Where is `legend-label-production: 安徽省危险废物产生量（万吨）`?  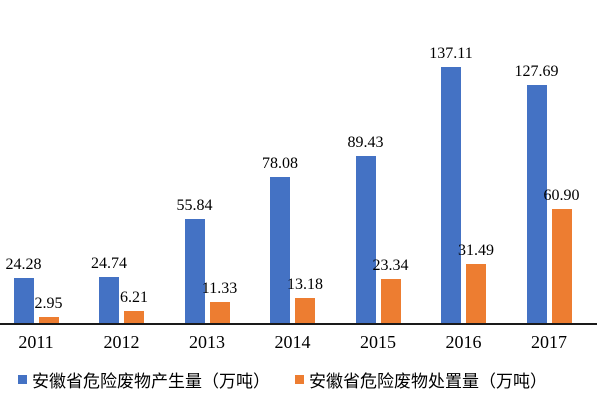 legend-label-production: 安徽省危险废物产生量（万吨） is located at coordinates (151, 381).